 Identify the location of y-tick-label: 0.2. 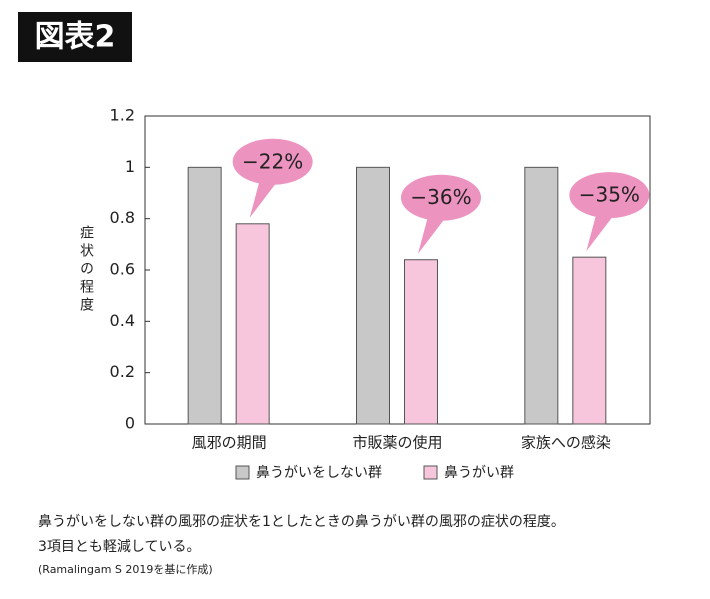
(122, 371).